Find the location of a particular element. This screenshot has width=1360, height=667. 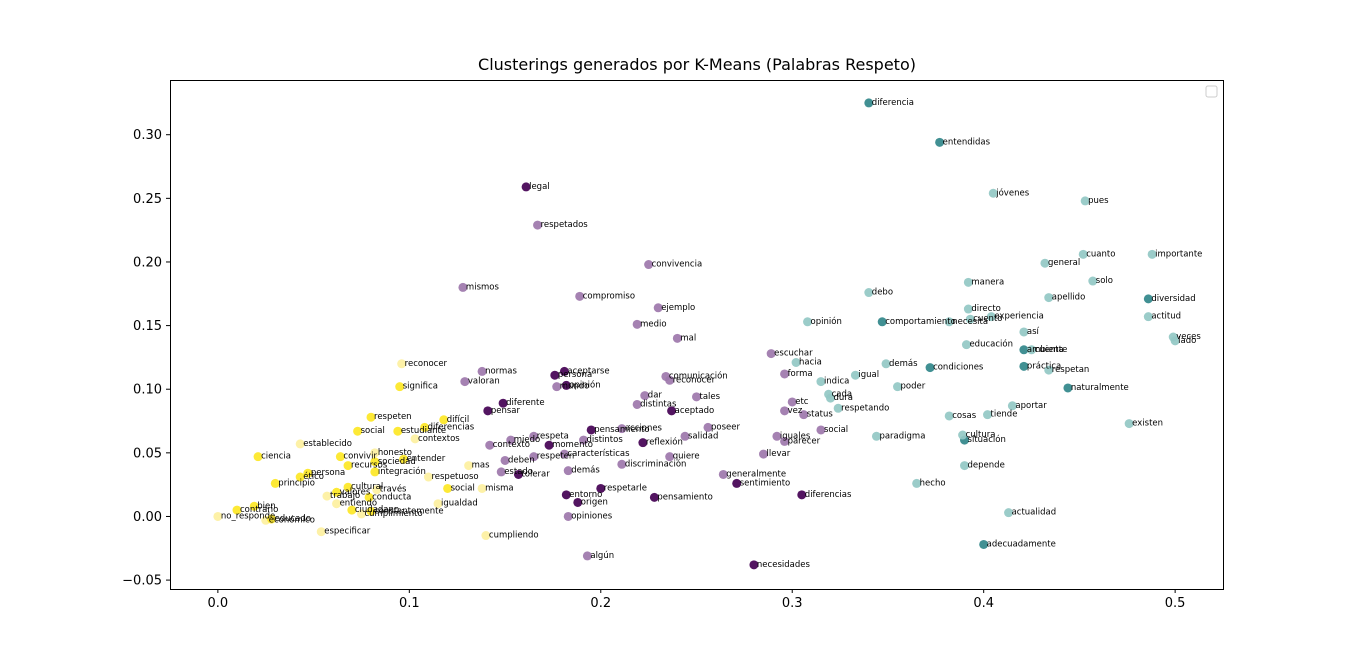

data-point-label: diferente is located at coordinates (525, 403).